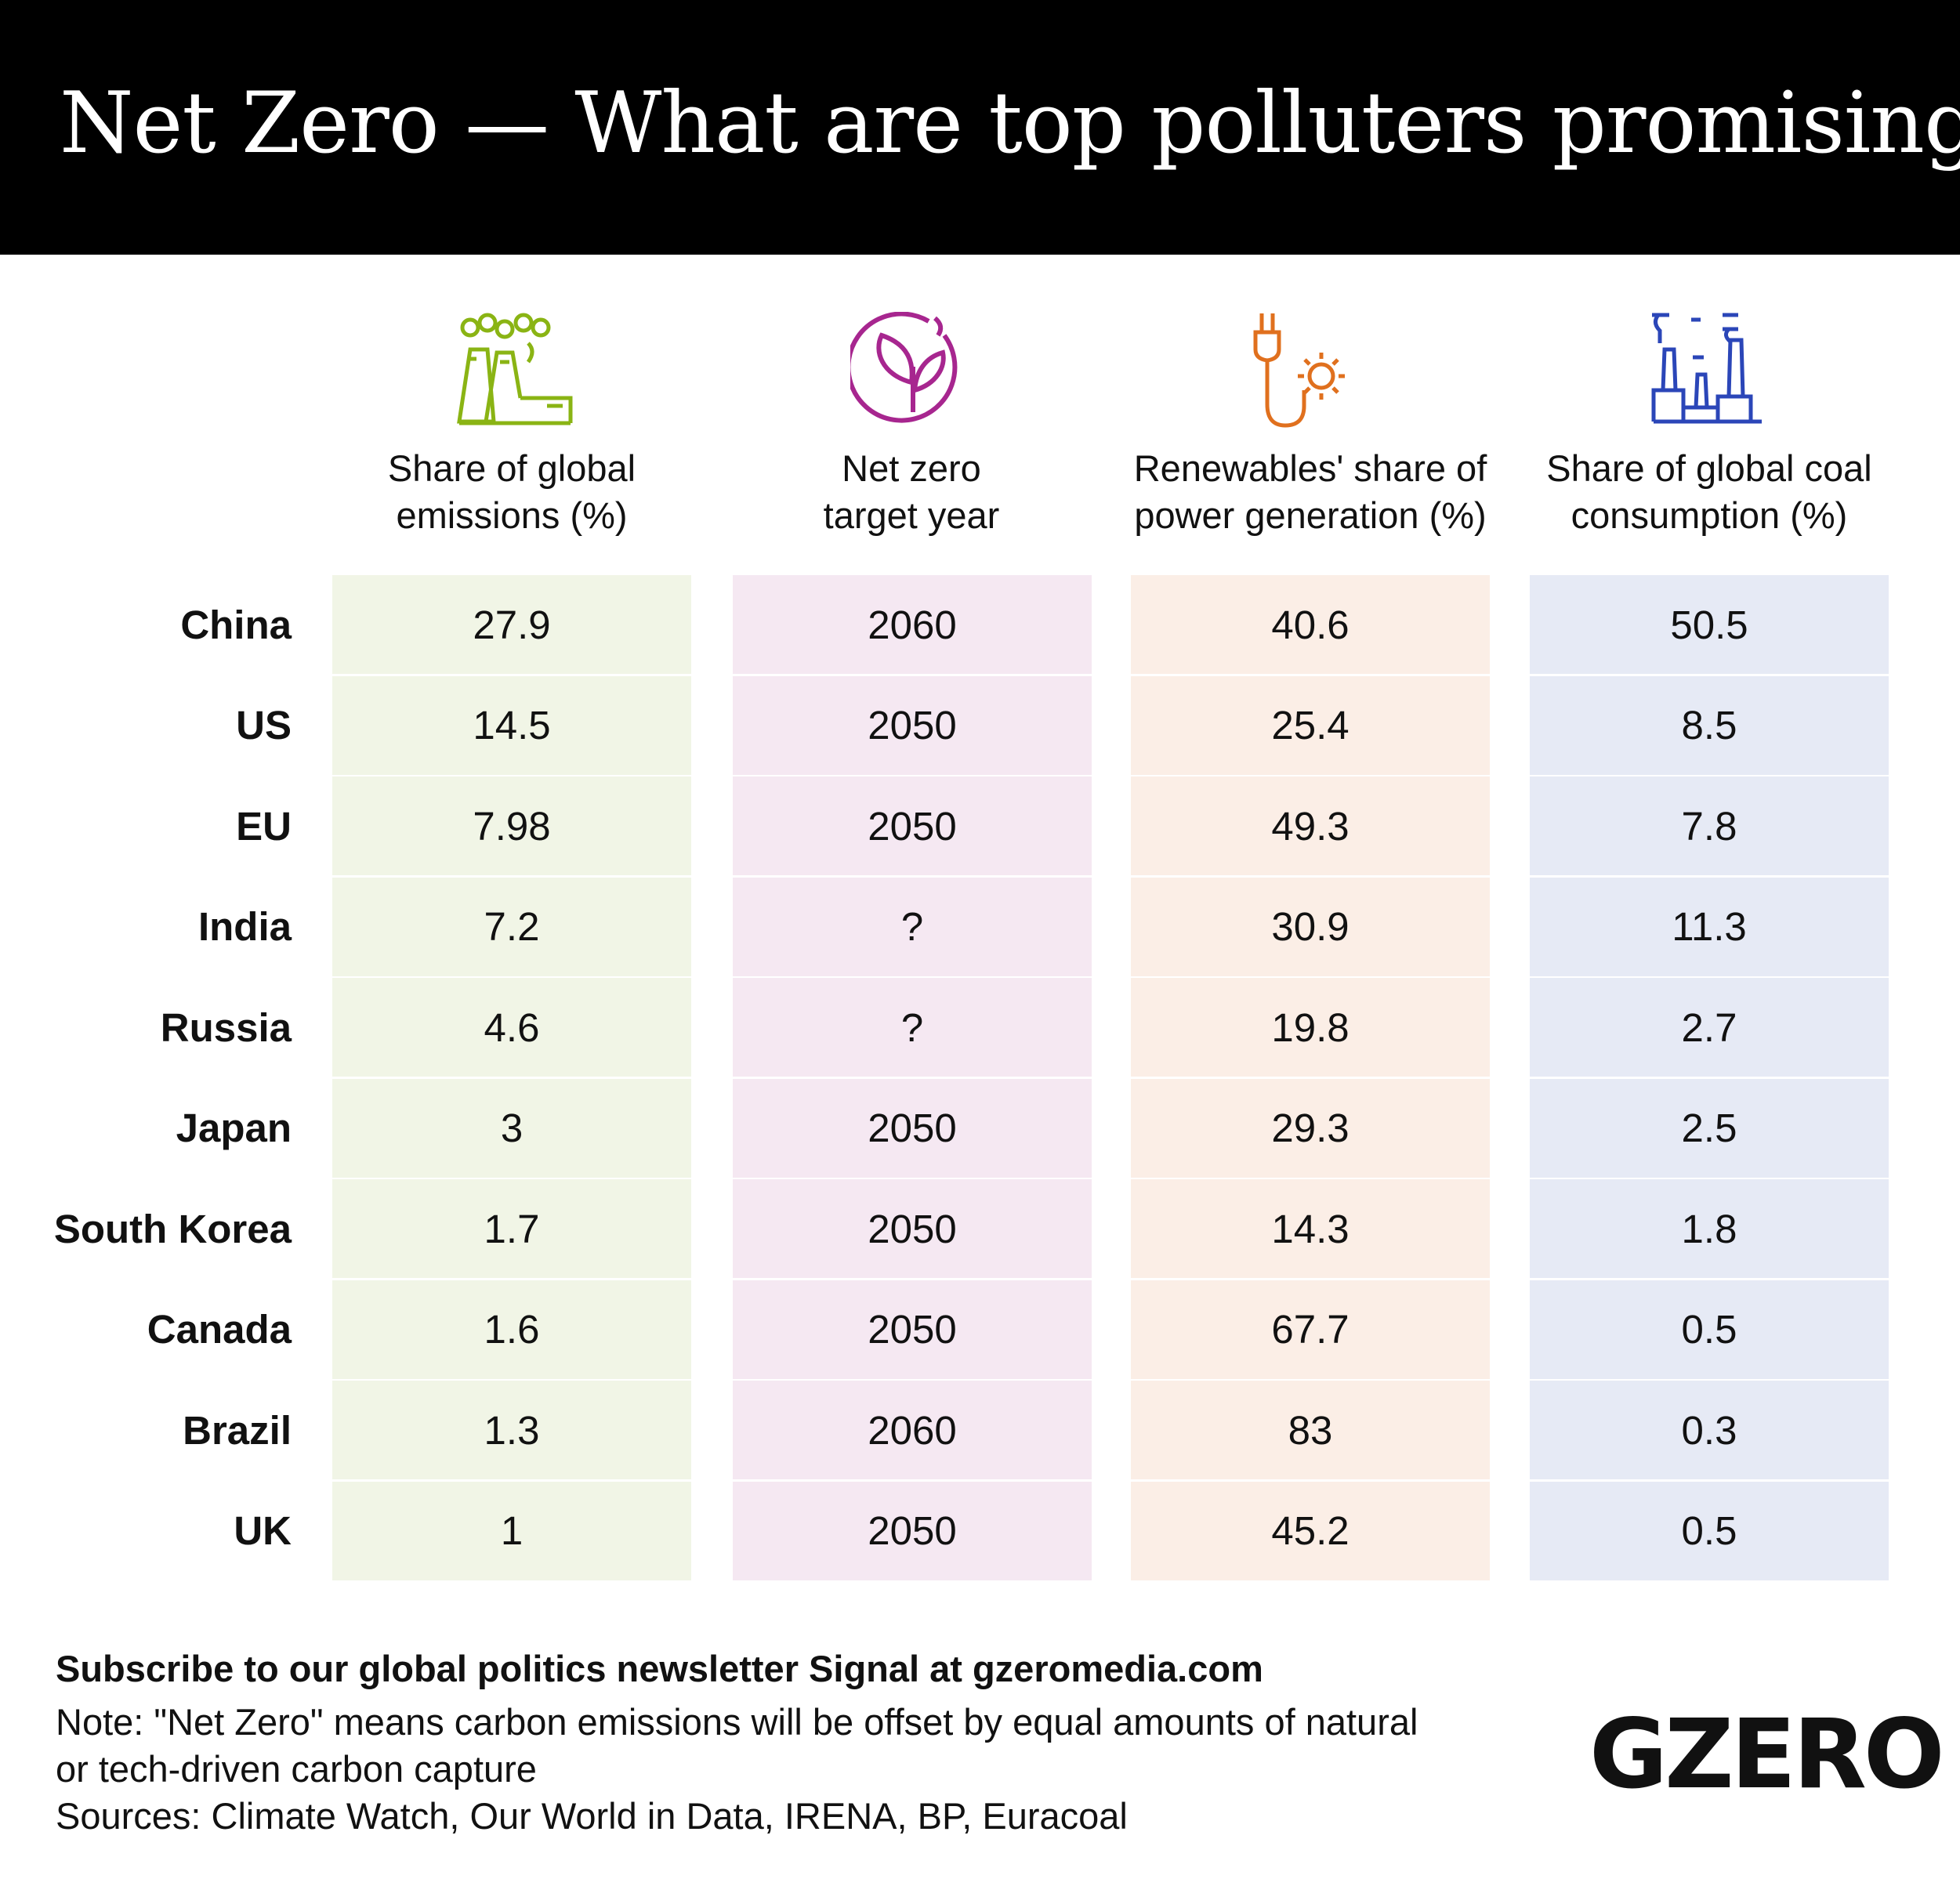 The image size is (1960, 1886). Describe the element at coordinates (511, 1430) in the screenshot. I see `table-cell: 1.3` at that location.